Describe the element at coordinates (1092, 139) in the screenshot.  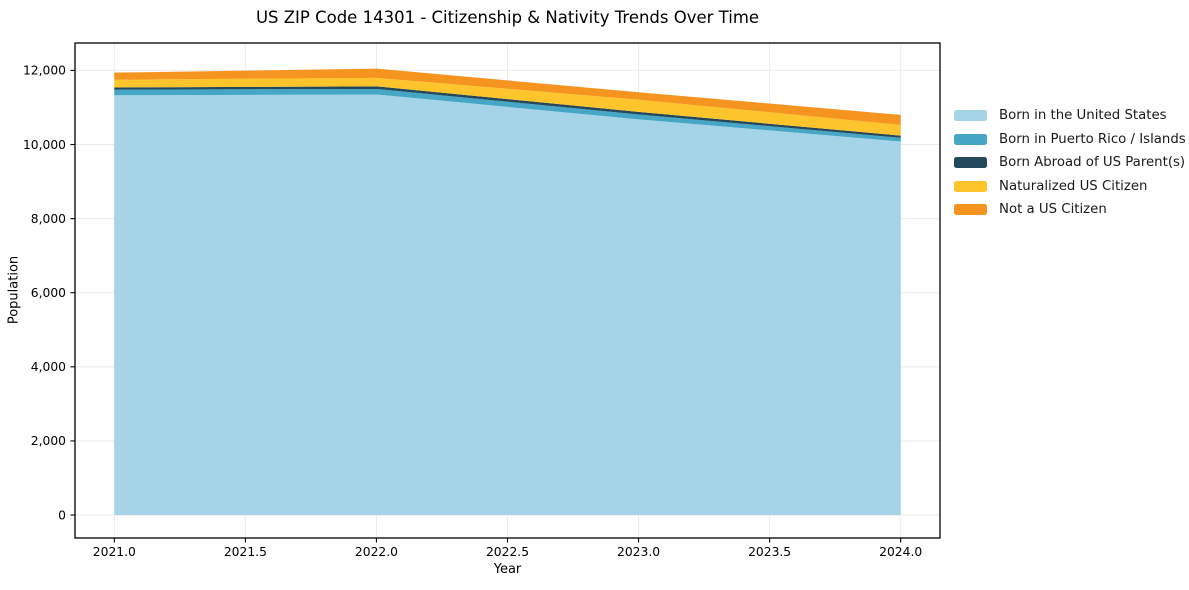
I see `legend-label: Born in Puerto Rico / Islands` at that location.